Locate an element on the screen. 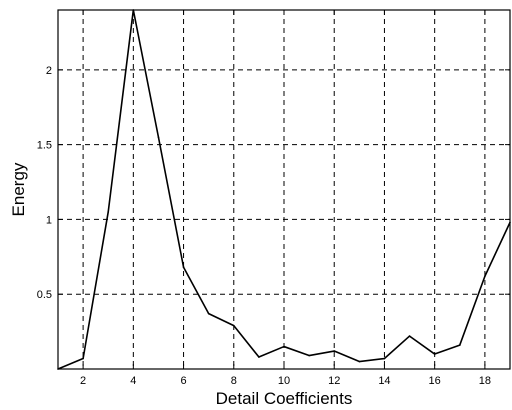 This screenshot has width=512, height=410. y-tick-label-2: 2 is located at coordinates (49, 71).